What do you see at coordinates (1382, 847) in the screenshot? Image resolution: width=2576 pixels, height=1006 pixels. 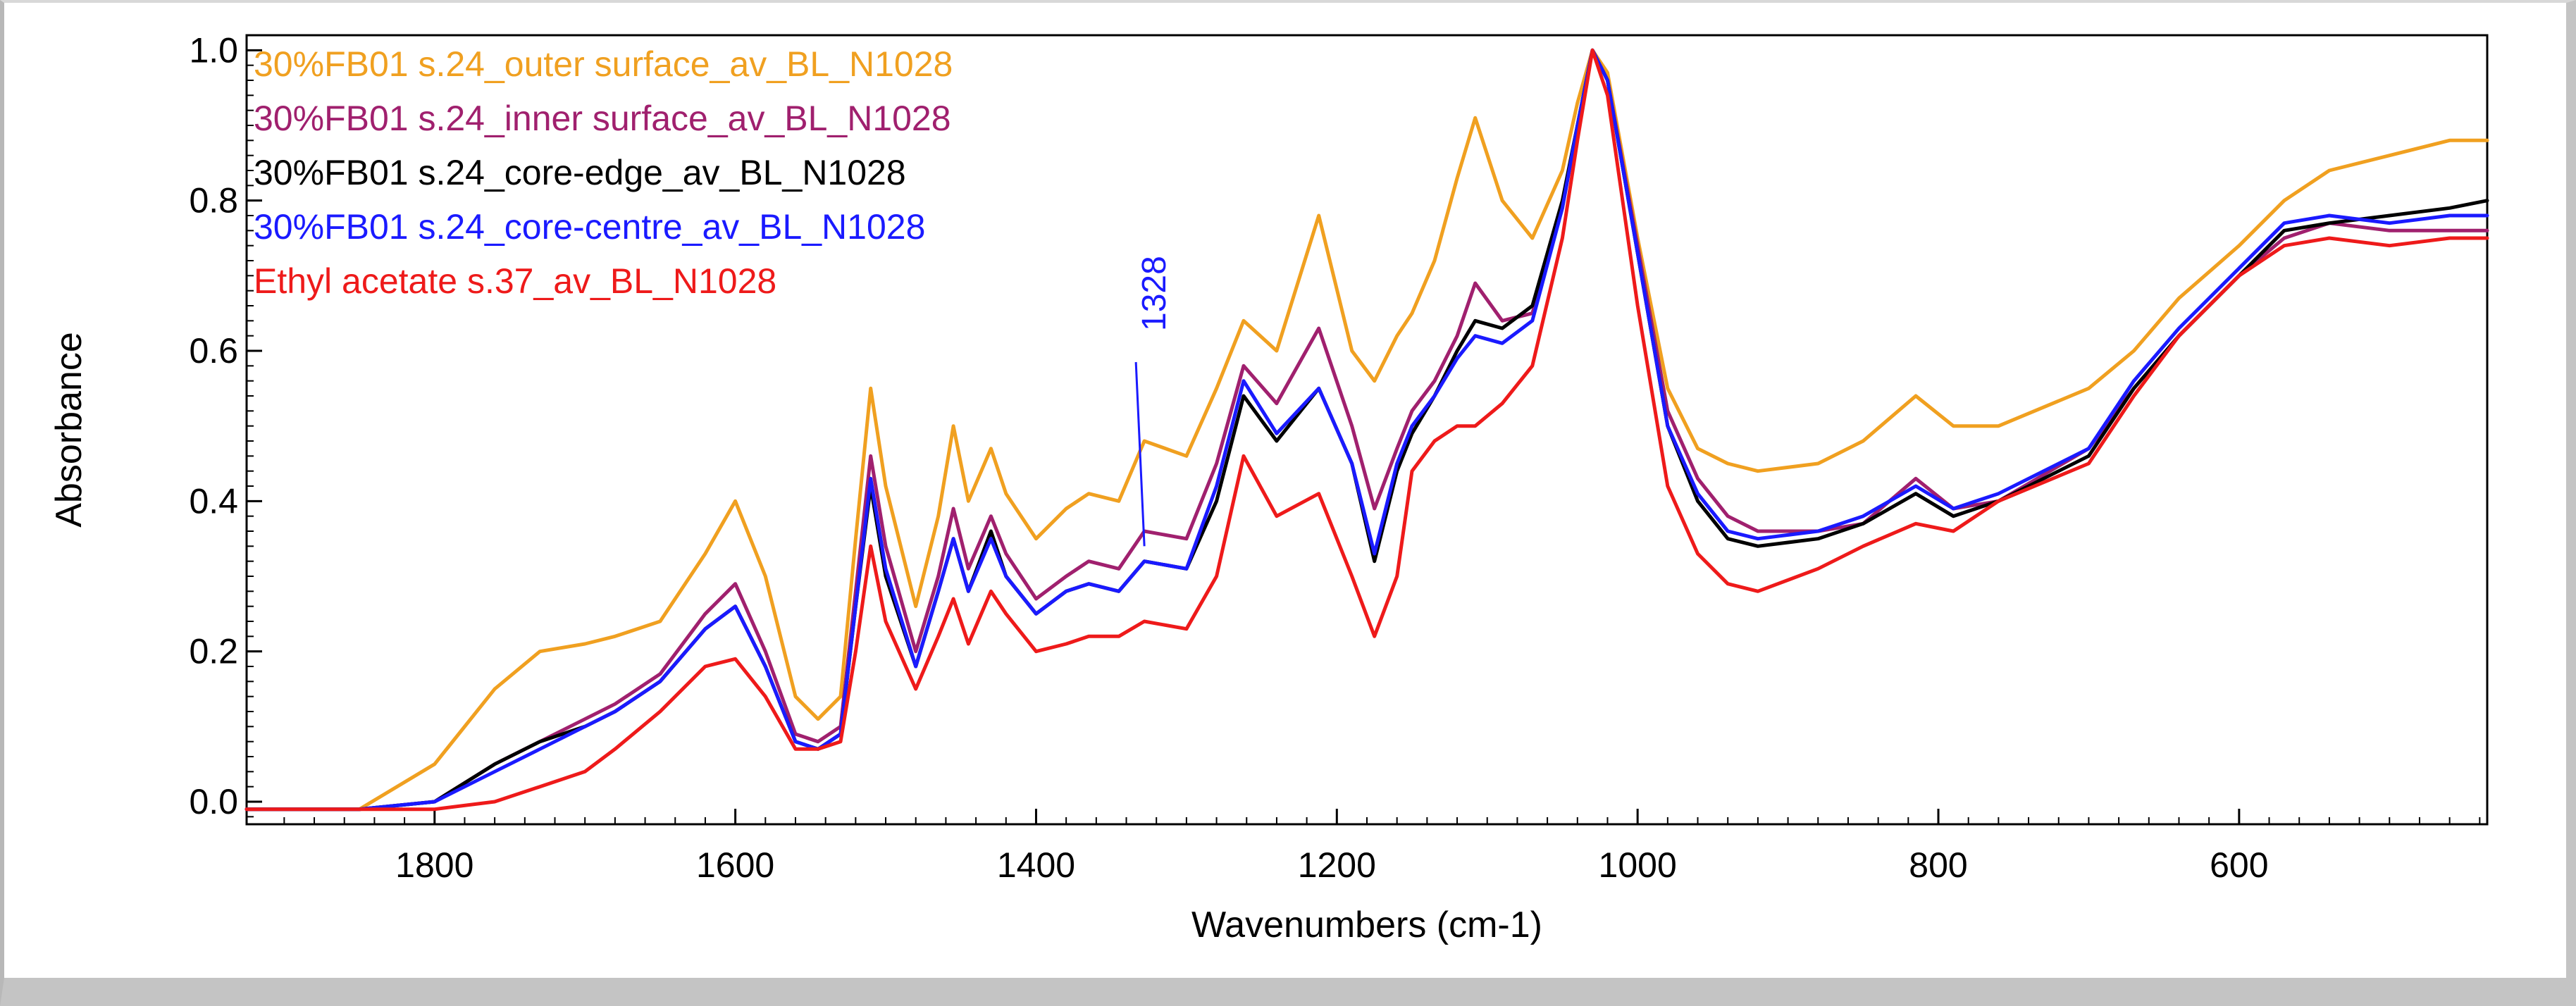 I see `x-axis: 1800 1600 1400 1200 1000 800 600` at bounding box center [1382, 847].